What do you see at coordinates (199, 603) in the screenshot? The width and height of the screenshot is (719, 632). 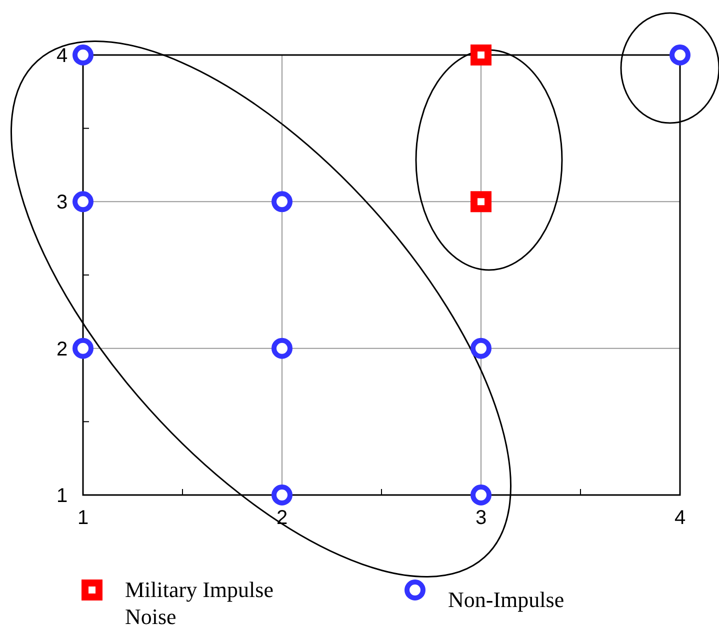 I see `legend-label: Military Impulse Noise` at bounding box center [199, 603].